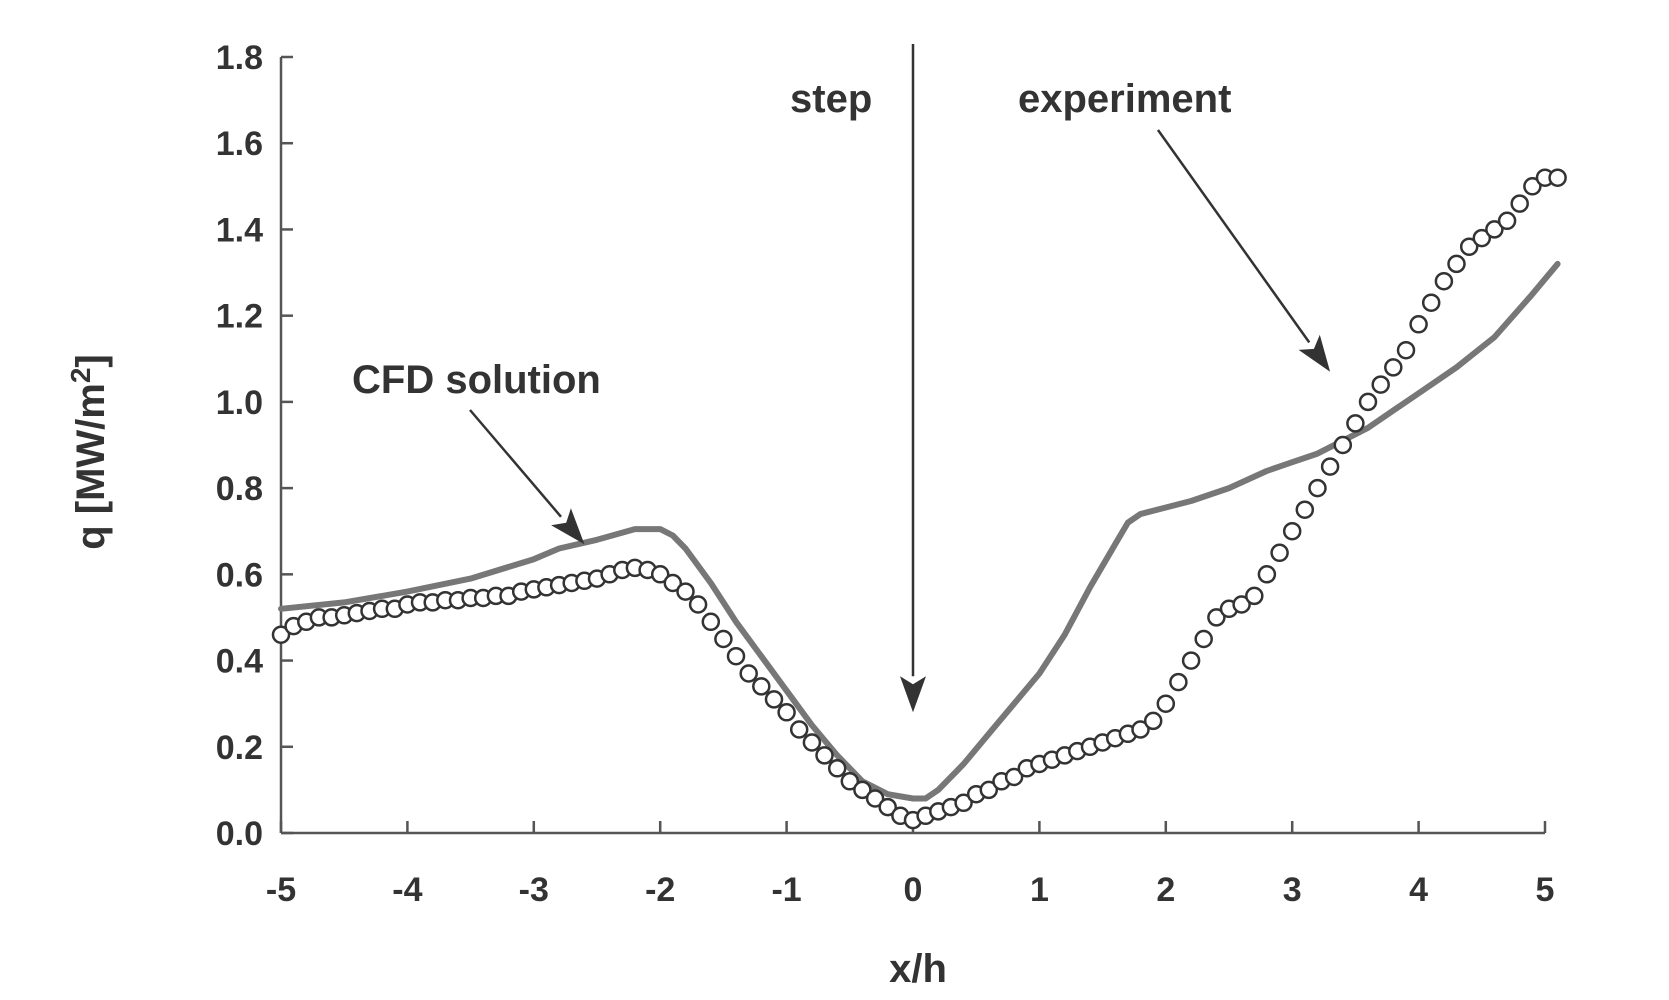 This screenshot has height=1000, width=1669. What do you see at coordinates (910, 865) in the screenshot?
I see `x-axis: -5 -4 -3 -2 -1 0 1 2 3 4 5` at bounding box center [910, 865].